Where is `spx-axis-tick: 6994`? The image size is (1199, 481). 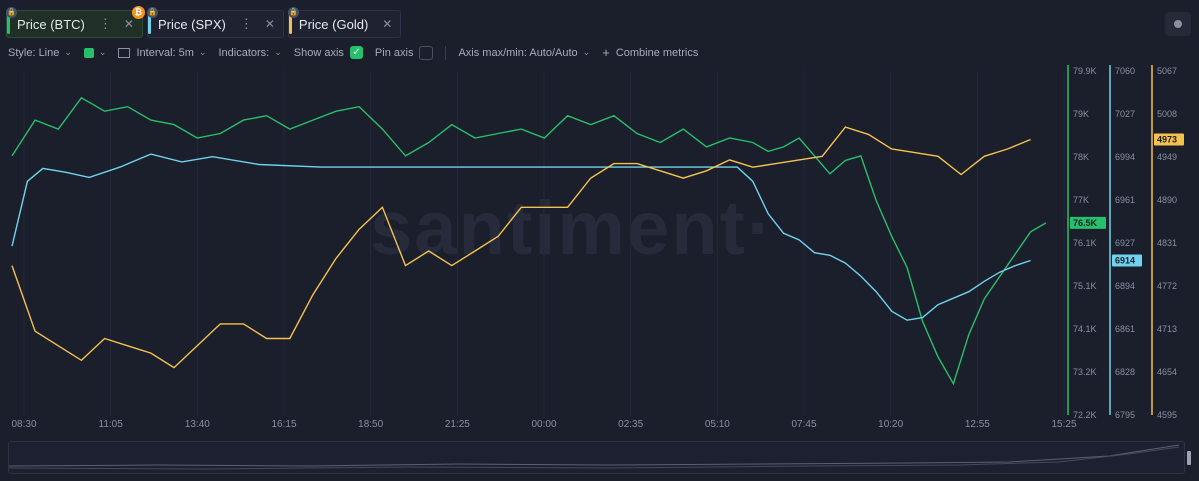
spx-axis-tick: 6994 is located at coordinates (1125, 157).